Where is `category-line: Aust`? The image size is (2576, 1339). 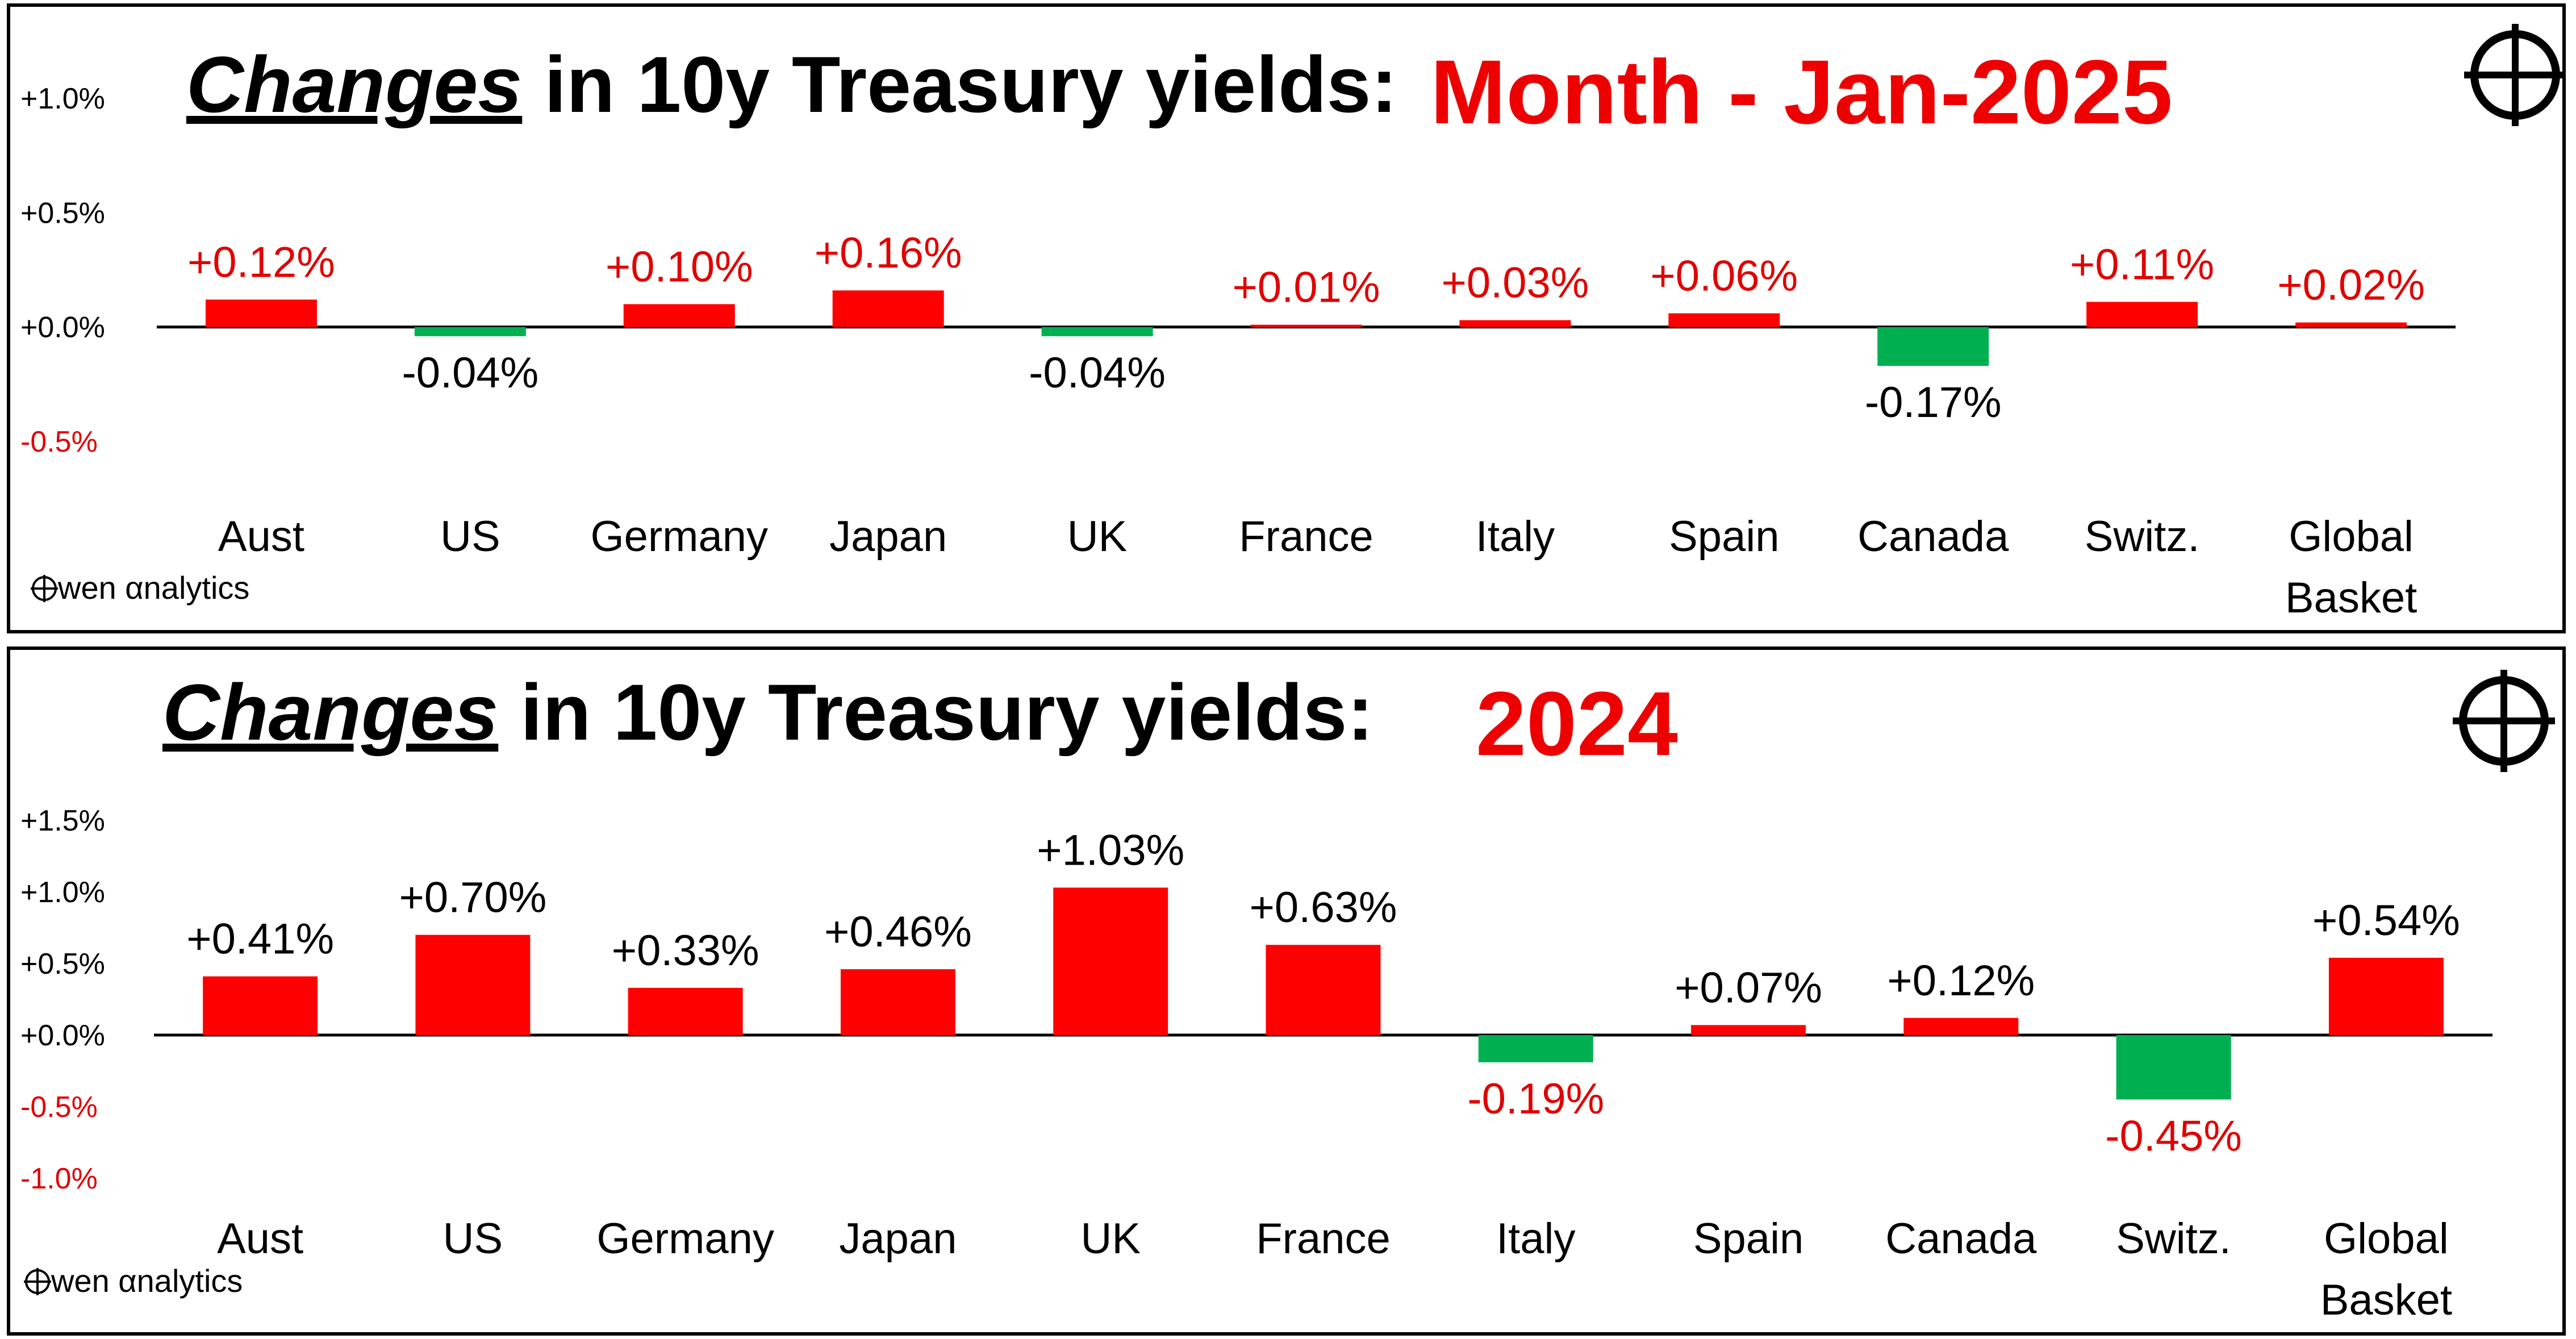
category-line: Aust is located at coordinates (260, 1239).